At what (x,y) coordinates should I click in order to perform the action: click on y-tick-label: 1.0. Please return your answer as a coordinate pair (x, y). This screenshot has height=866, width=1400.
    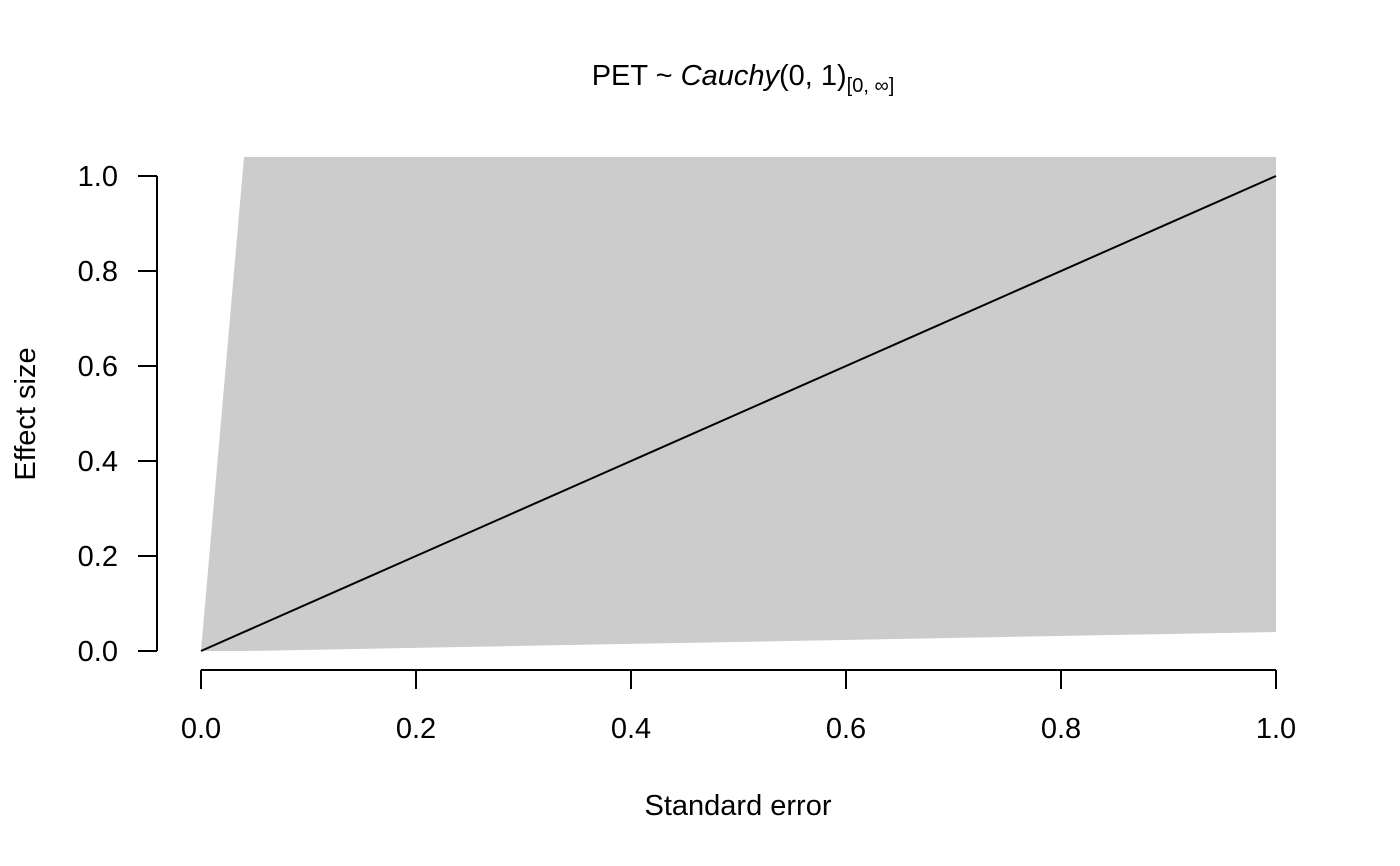
    Looking at the image, I should click on (98, 177).